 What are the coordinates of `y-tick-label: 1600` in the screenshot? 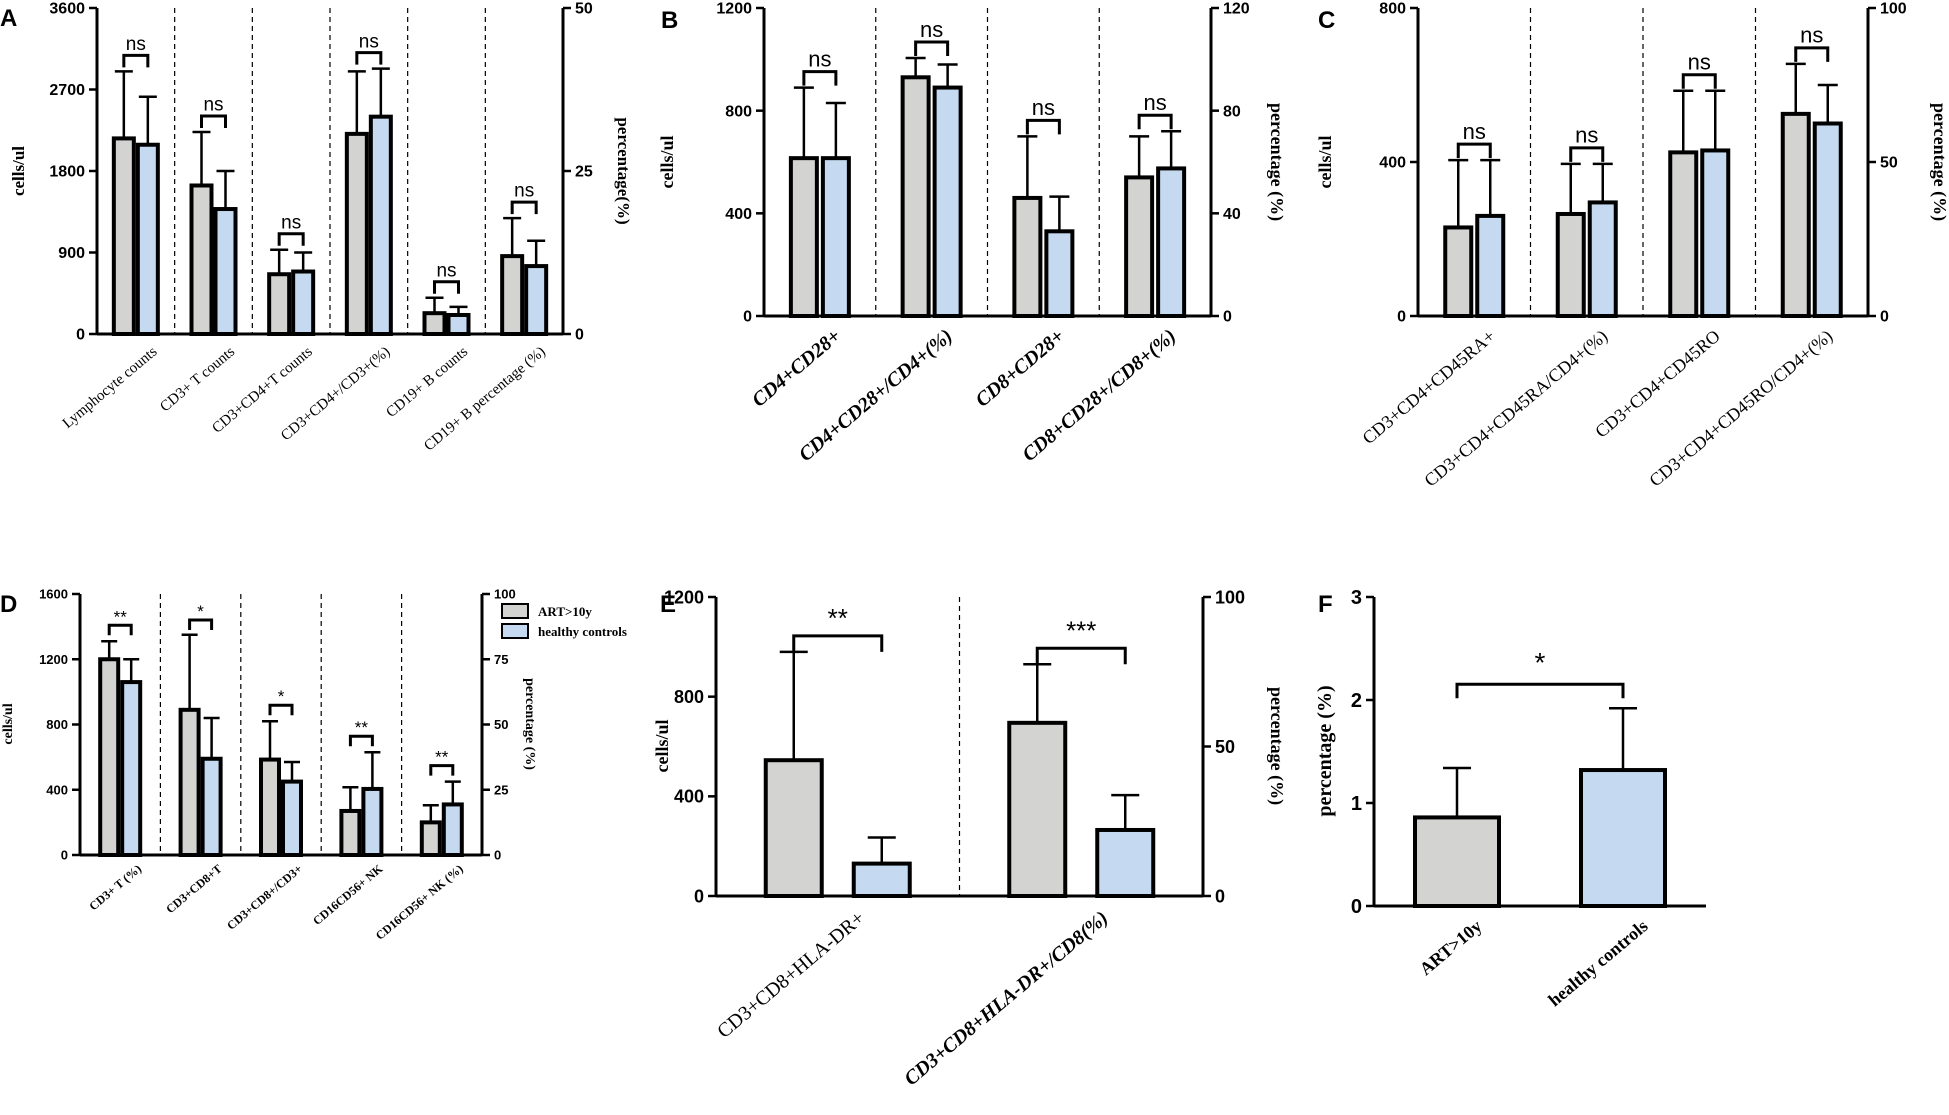 It's located at (53, 594).